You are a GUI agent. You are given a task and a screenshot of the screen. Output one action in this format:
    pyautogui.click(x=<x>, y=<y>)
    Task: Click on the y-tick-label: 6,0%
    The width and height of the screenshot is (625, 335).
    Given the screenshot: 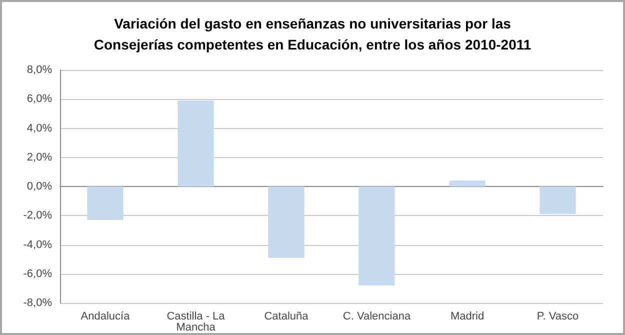 What is the action you would take?
    pyautogui.click(x=39, y=99)
    